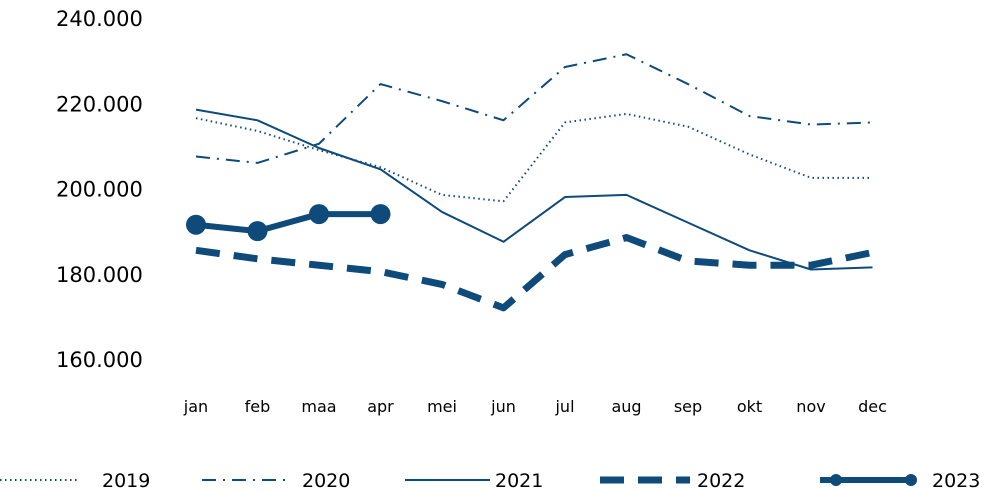 This screenshot has height=493, width=1000. What do you see at coordinates (872, 406) in the screenshot?
I see `x-tick-label: dec` at bounding box center [872, 406].